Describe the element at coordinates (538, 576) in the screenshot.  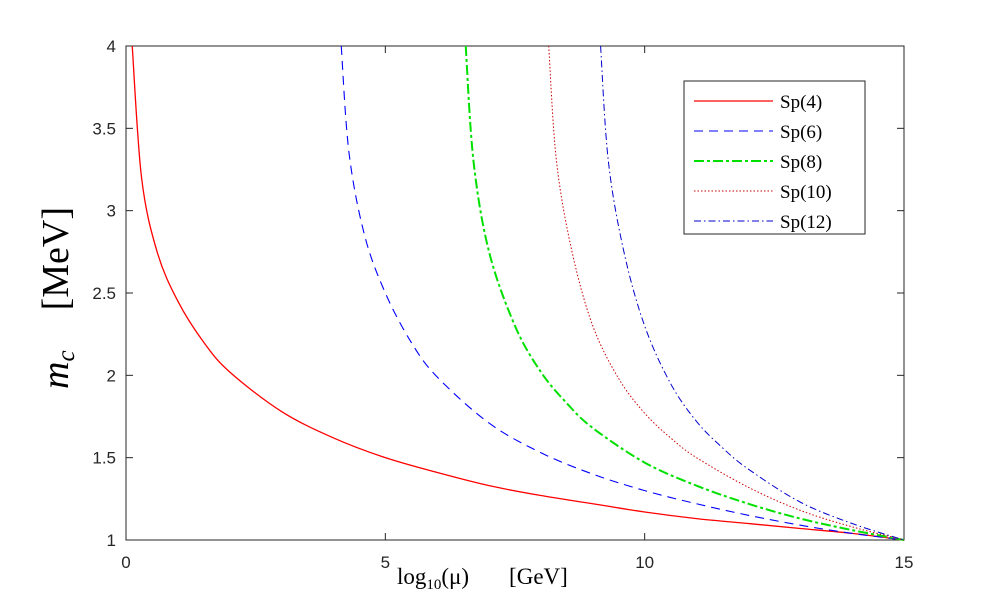
I see `x-label-unit: [GeV]` at that location.